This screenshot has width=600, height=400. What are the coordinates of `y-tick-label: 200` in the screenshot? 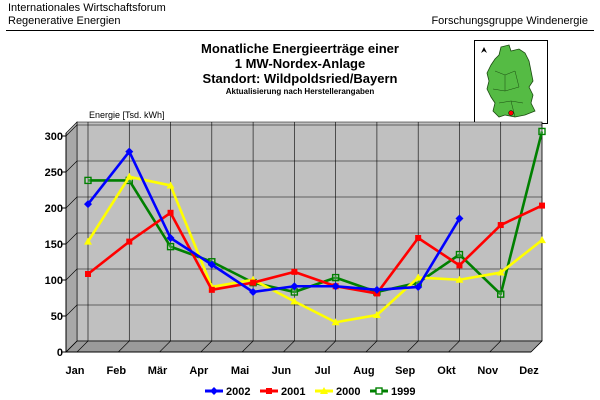 It's located at (54, 209).